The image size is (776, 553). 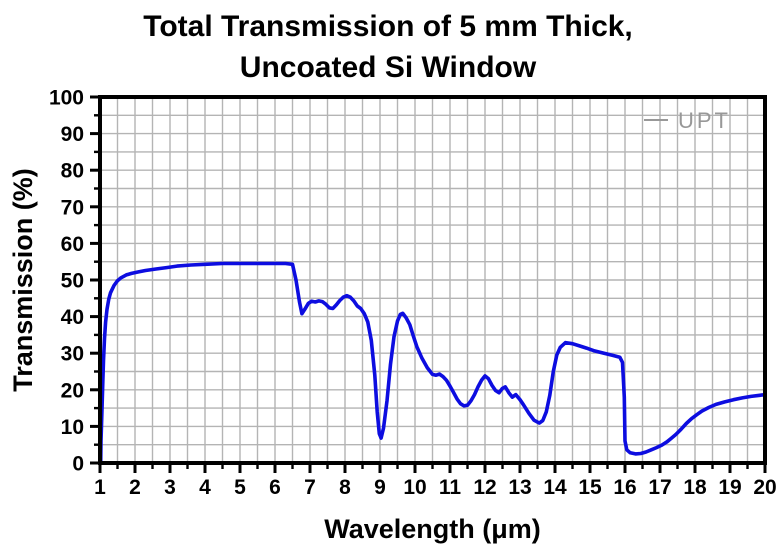 I want to click on legend-label: UPT, so click(x=704, y=120).